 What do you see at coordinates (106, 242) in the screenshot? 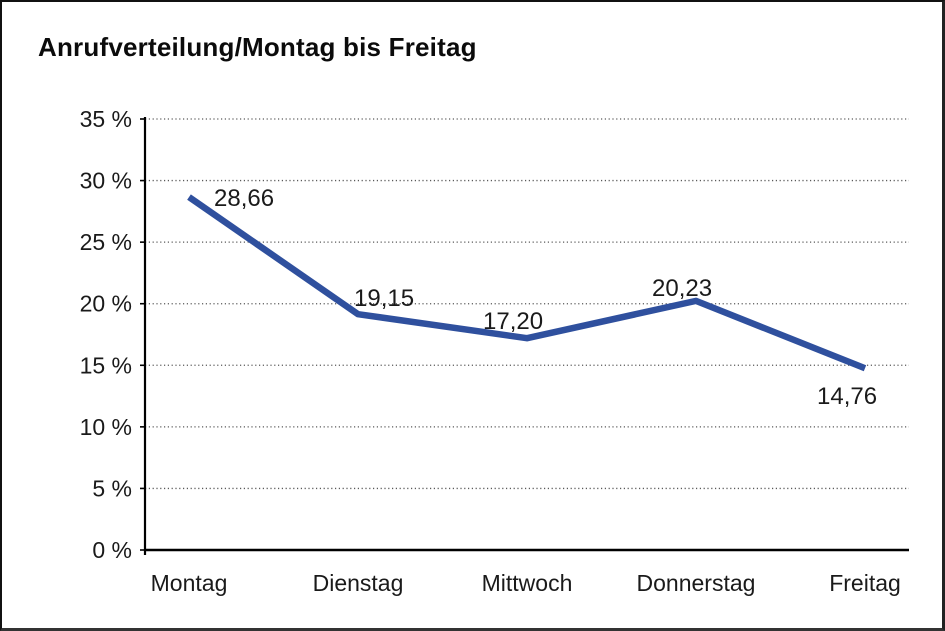
I see `y-tick-label: 25 %` at bounding box center [106, 242].